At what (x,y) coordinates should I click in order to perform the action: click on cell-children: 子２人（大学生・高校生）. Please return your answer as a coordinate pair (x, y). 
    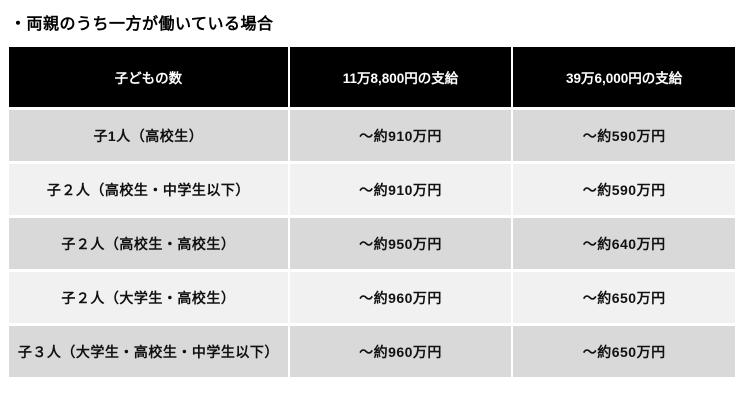
    Looking at the image, I should click on (148, 297).